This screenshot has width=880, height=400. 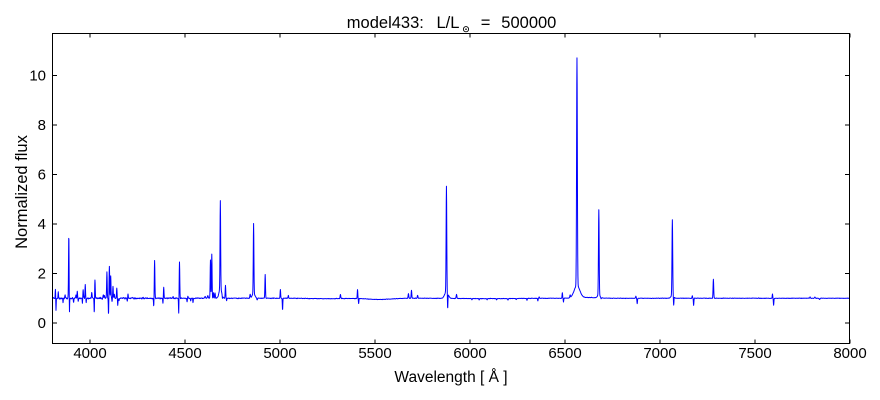 What do you see at coordinates (450, 377) in the screenshot?
I see `svg-text: Wavelength [ Å ]` at bounding box center [450, 377].